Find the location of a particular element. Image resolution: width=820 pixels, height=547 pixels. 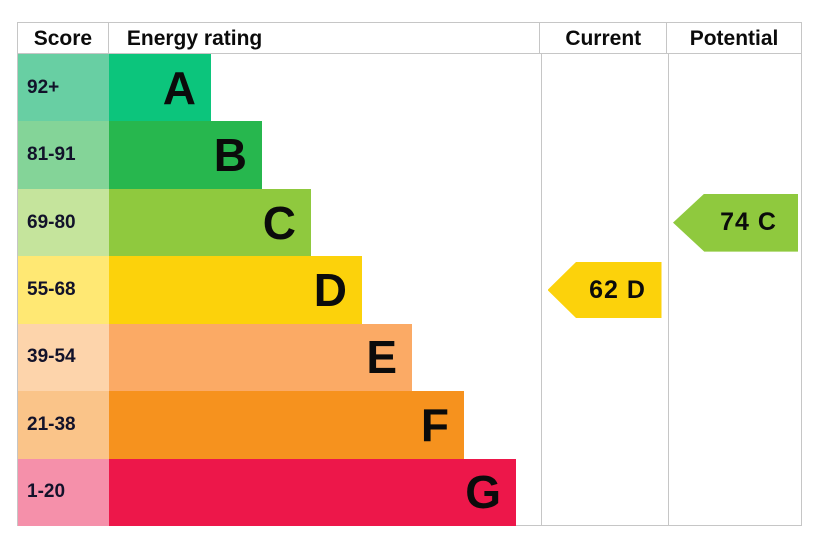

band-score-range: 55-68 is located at coordinates (63, 290).